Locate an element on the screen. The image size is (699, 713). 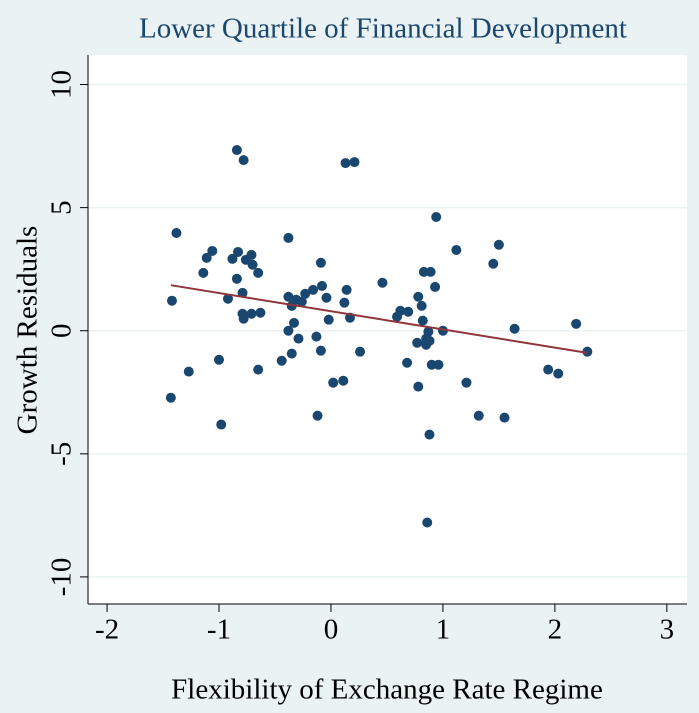
y-tick-label: -5 is located at coordinates (62, 454).